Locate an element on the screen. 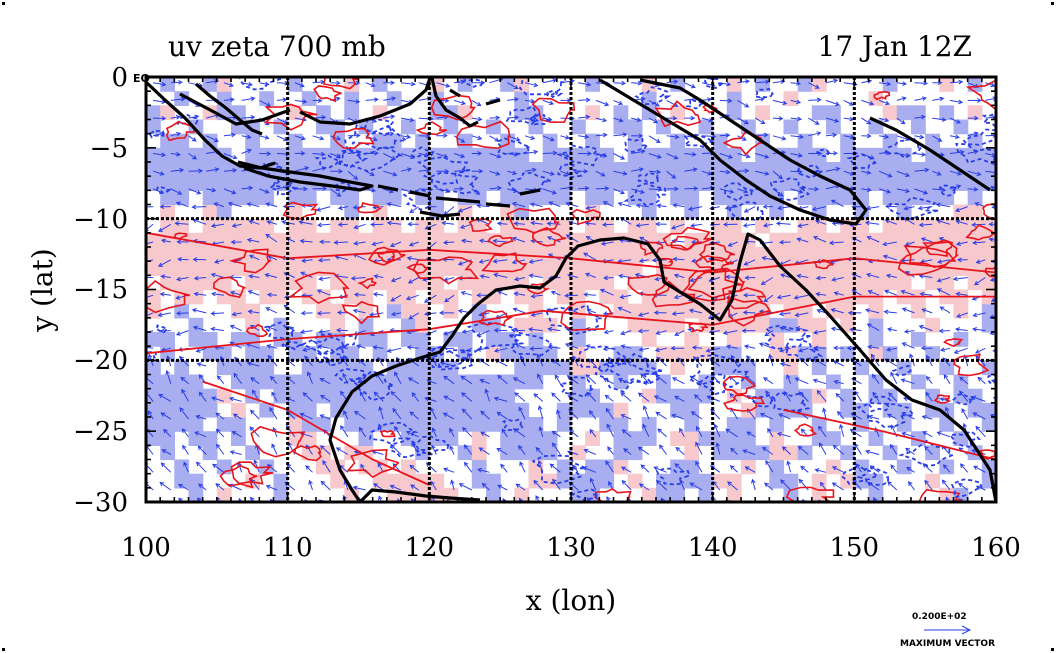 The width and height of the screenshot is (1056, 653). vector-key-label: MAXIMUM VECTOR is located at coordinates (947, 644).